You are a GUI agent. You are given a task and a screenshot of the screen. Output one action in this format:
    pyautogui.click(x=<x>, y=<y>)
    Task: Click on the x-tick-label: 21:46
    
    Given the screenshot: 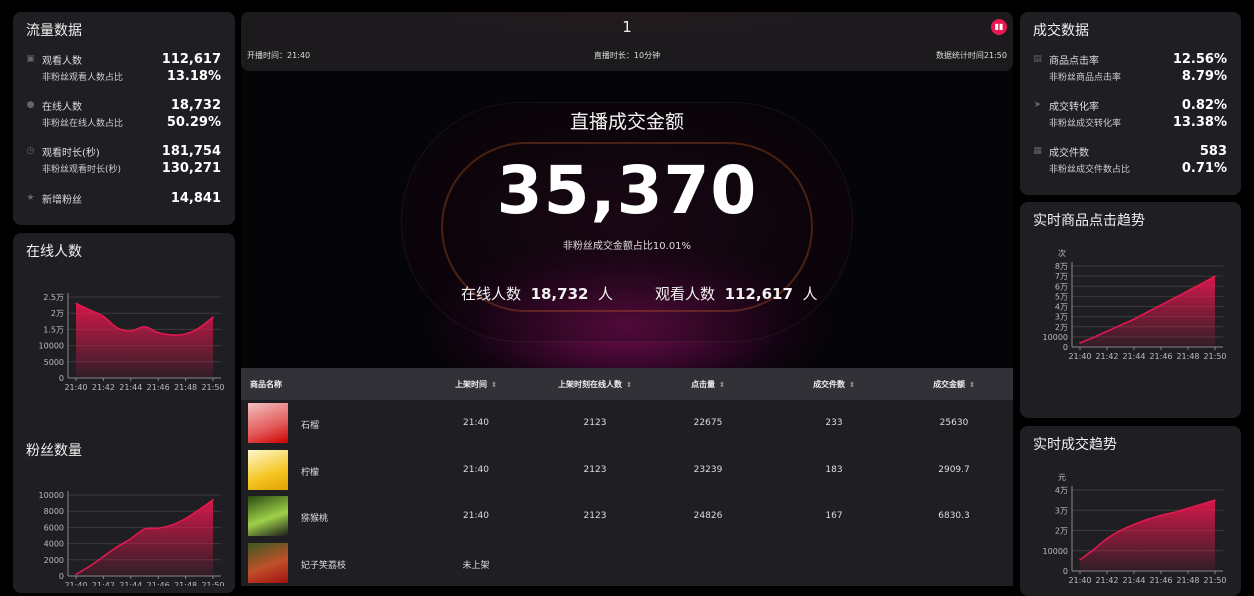 What is the action you would take?
    pyautogui.click(x=158, y=583)
    